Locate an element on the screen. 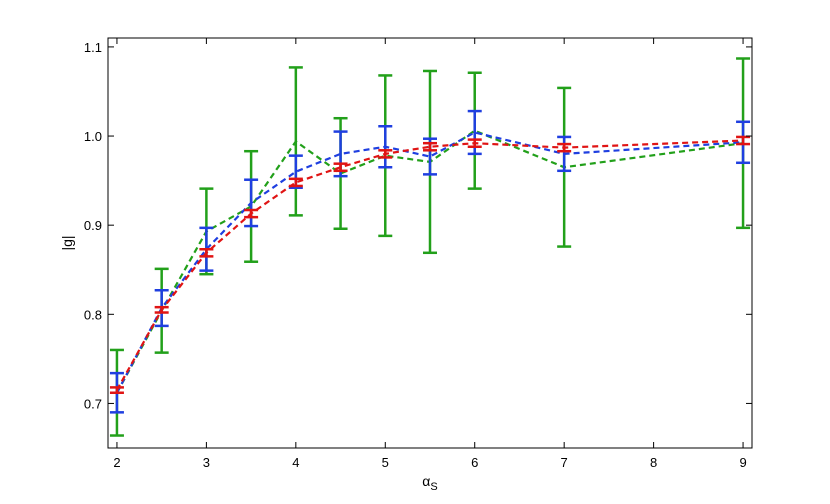 The width and height of the screenshot is (830, 504). x-tick-label: 4 is located at coordinates (295, 462).